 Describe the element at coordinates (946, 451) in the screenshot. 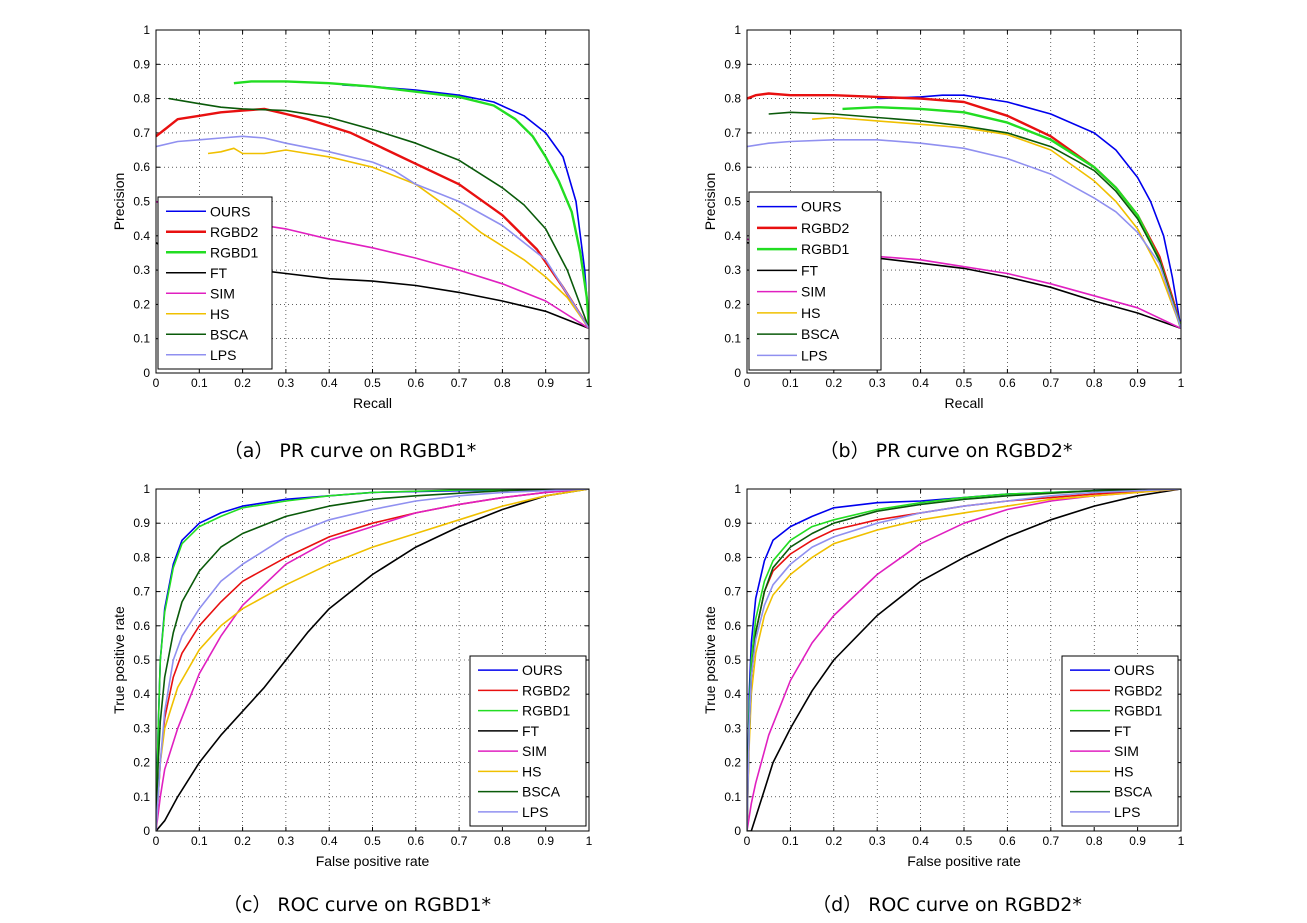

I see `chart-caption: （b） PR curve on RGBD2*` at that location.